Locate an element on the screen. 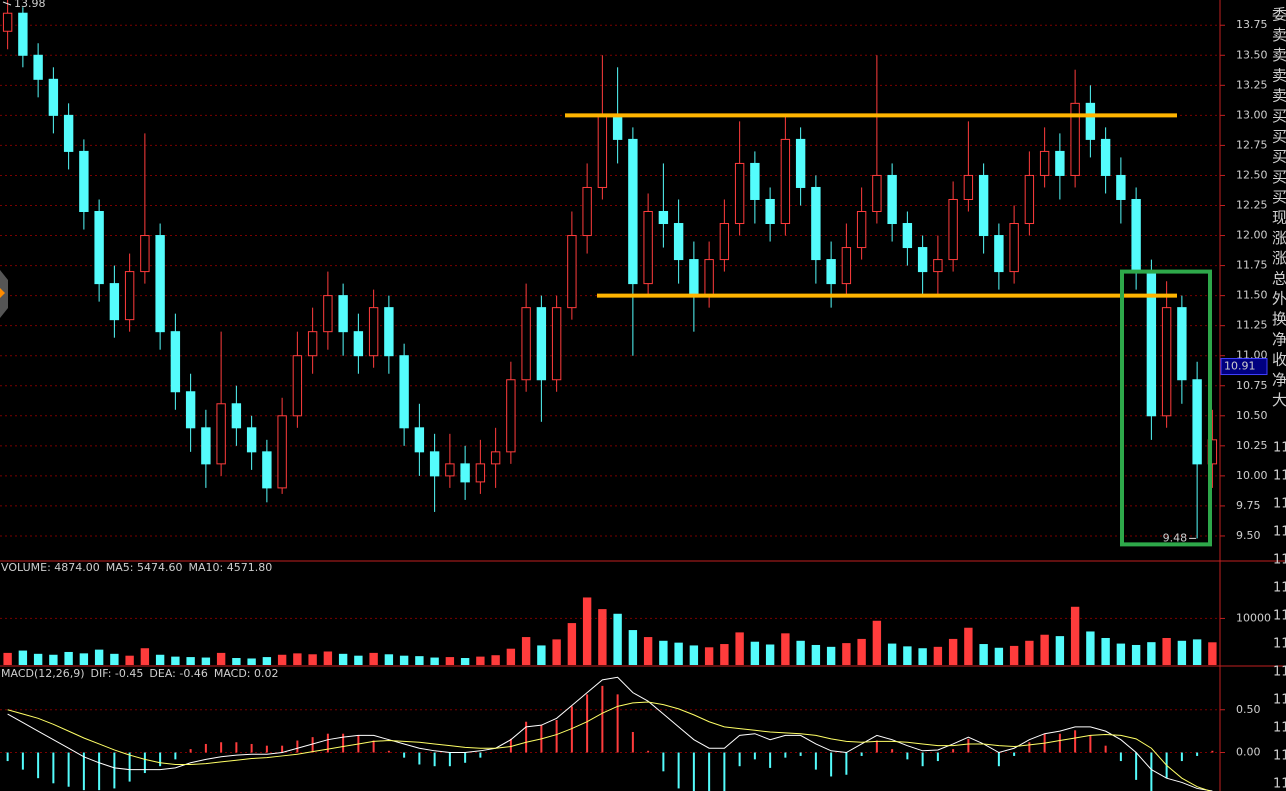 This screenshot has width=1286, height=791. y-tick-label: 10000 is located at coordinates (1253, 617).